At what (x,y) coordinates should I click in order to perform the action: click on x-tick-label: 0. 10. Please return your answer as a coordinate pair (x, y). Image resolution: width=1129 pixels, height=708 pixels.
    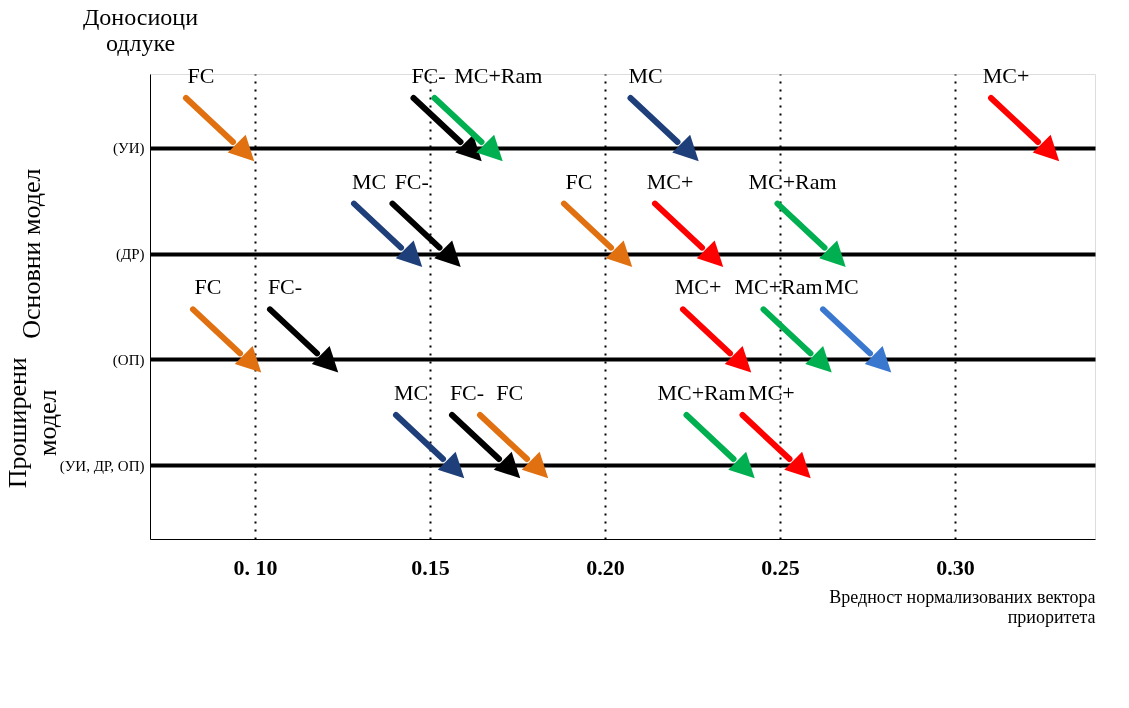
    Looking at the image, I should click on (255, 567).